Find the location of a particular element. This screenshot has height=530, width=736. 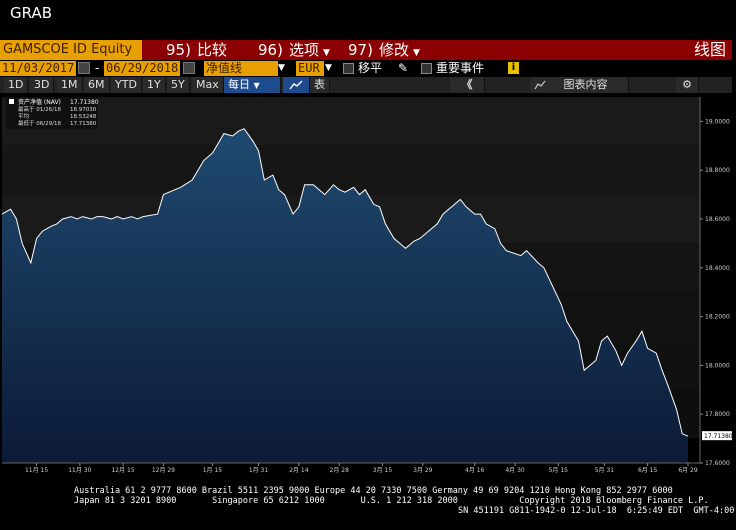

currency-select: EUR is located at coordinates (310, 68).